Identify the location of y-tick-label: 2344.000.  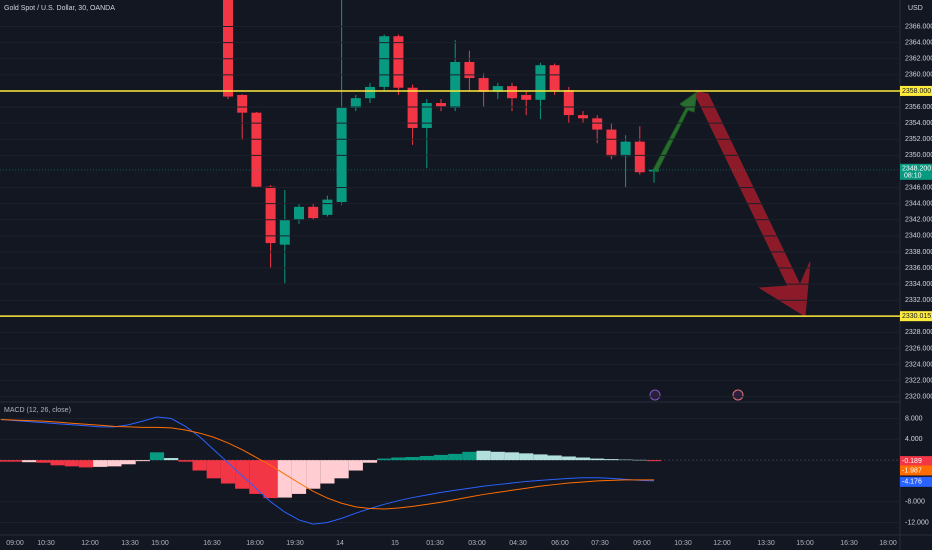
(918, 203).